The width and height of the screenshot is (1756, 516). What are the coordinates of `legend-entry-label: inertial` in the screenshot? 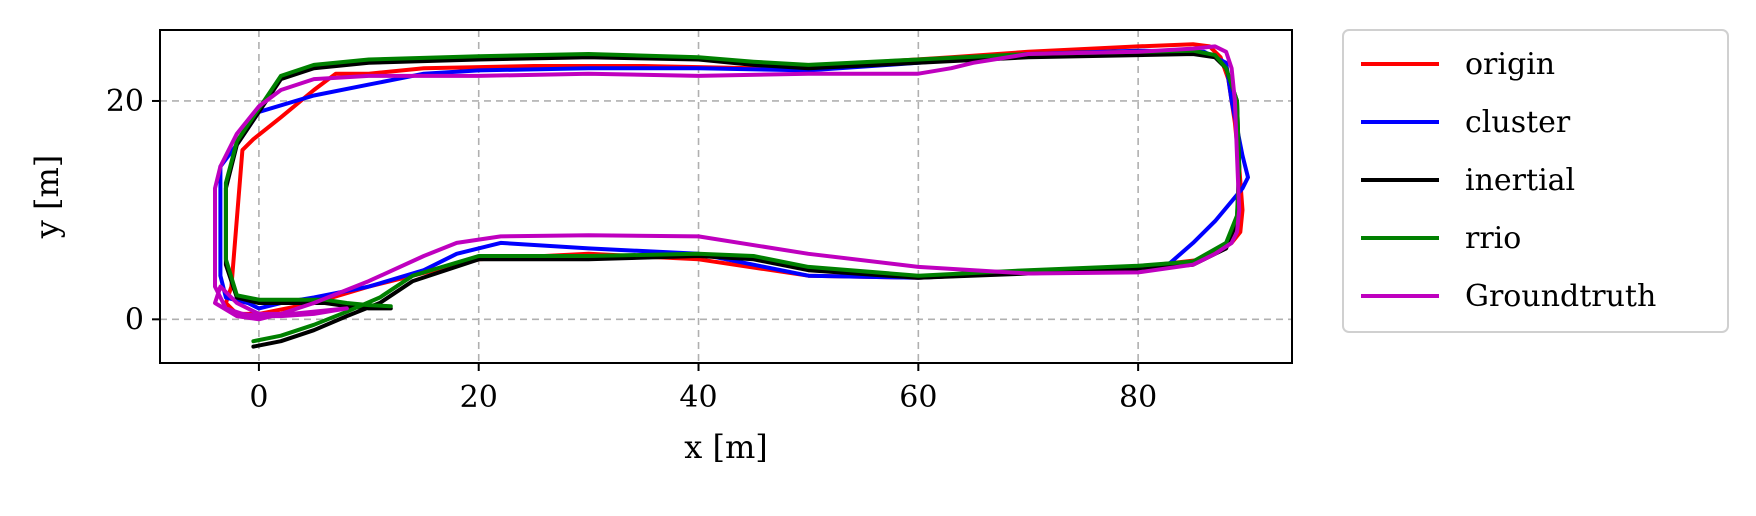 It's located at (1520, 180).